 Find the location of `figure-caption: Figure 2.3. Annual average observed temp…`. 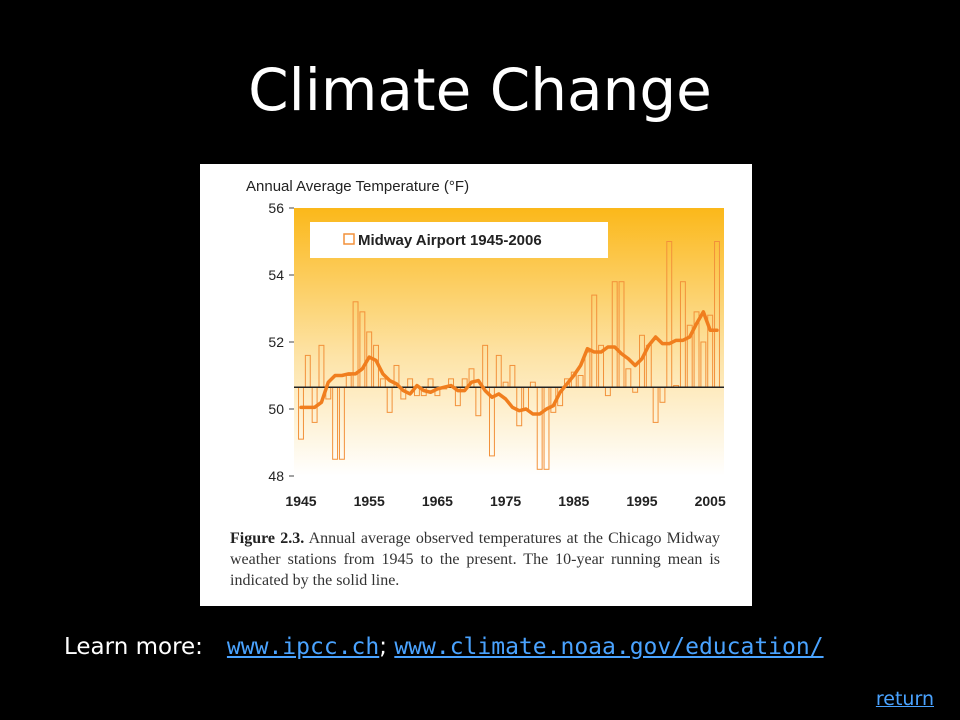

figure-caption: Figure 2.3. Annual average observed temp… is located at coordinates (475, 559).